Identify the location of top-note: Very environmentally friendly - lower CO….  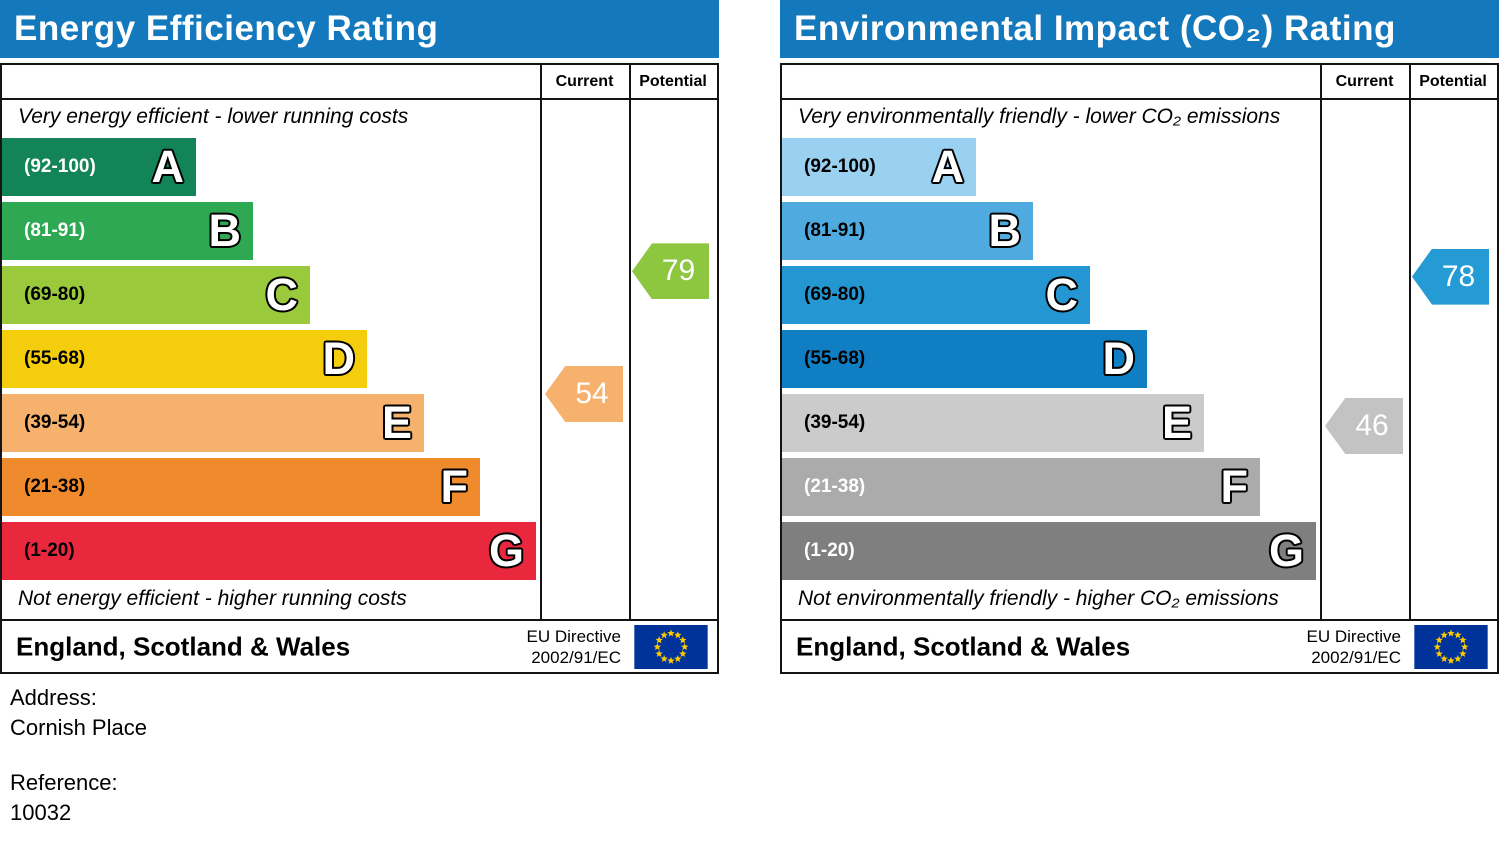
(1039, 116).